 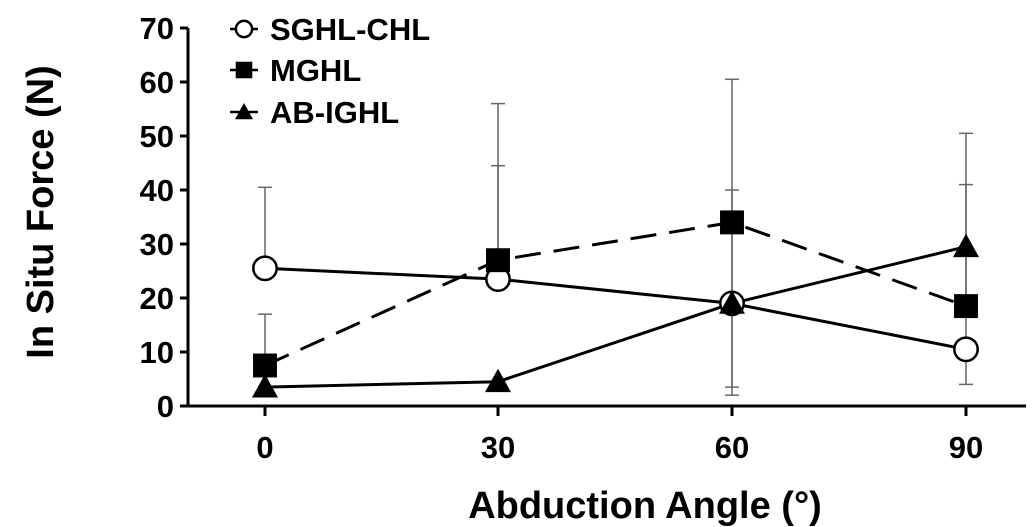 What do you see at coordinates (350, 29) in the screenshot?
I see `legend-label-sghl-chl: SGHL-CHL` at bounding box center [350, 29].